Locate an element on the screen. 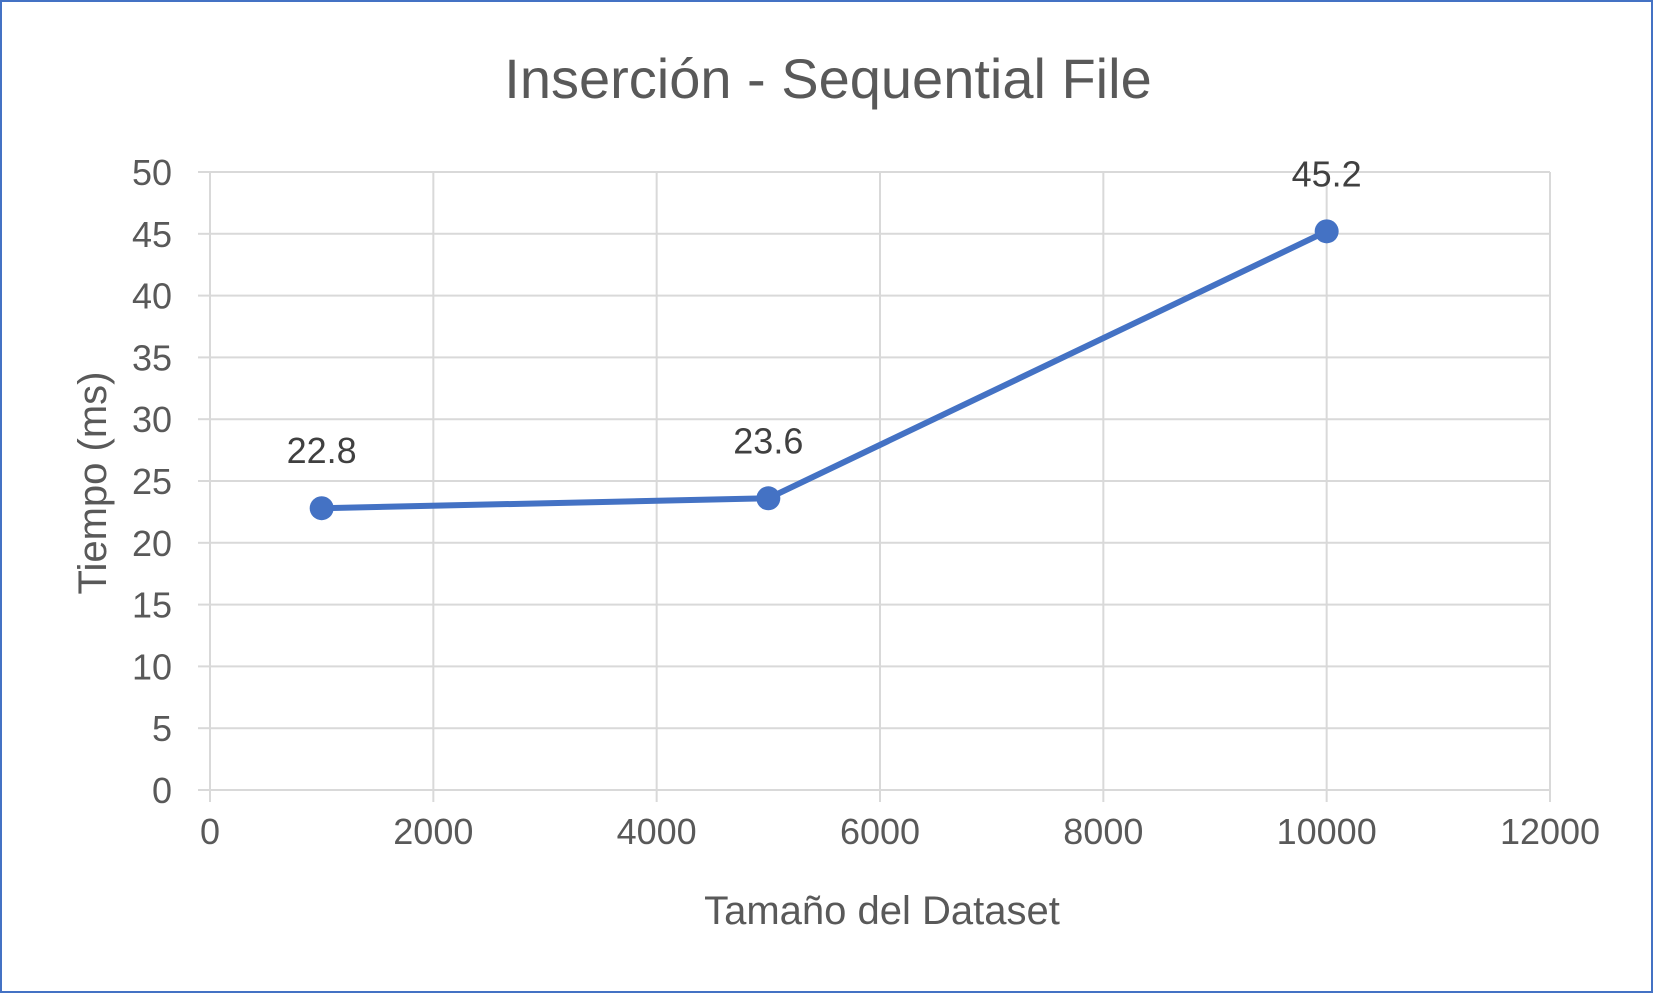 Image resolution: width=1653 pixels, height=995 pixels. y-tick-label: 5 is located at coordinates (162, 728).